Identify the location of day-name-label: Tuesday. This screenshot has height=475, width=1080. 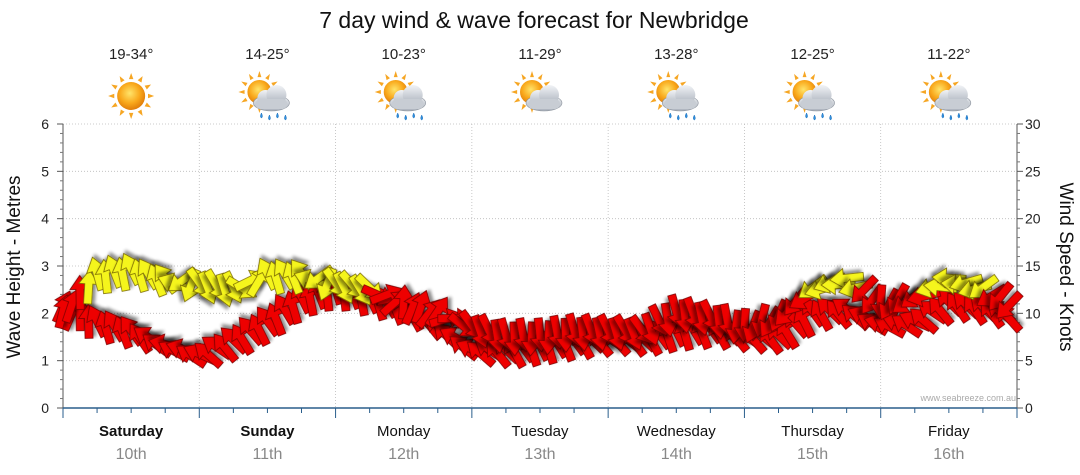
(540, 431).